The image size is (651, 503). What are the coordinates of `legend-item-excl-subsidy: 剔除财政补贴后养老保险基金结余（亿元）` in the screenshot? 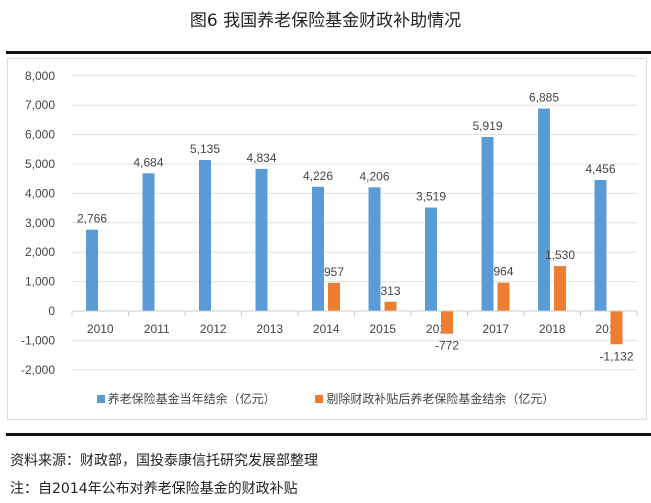 It's located at (434, 398).